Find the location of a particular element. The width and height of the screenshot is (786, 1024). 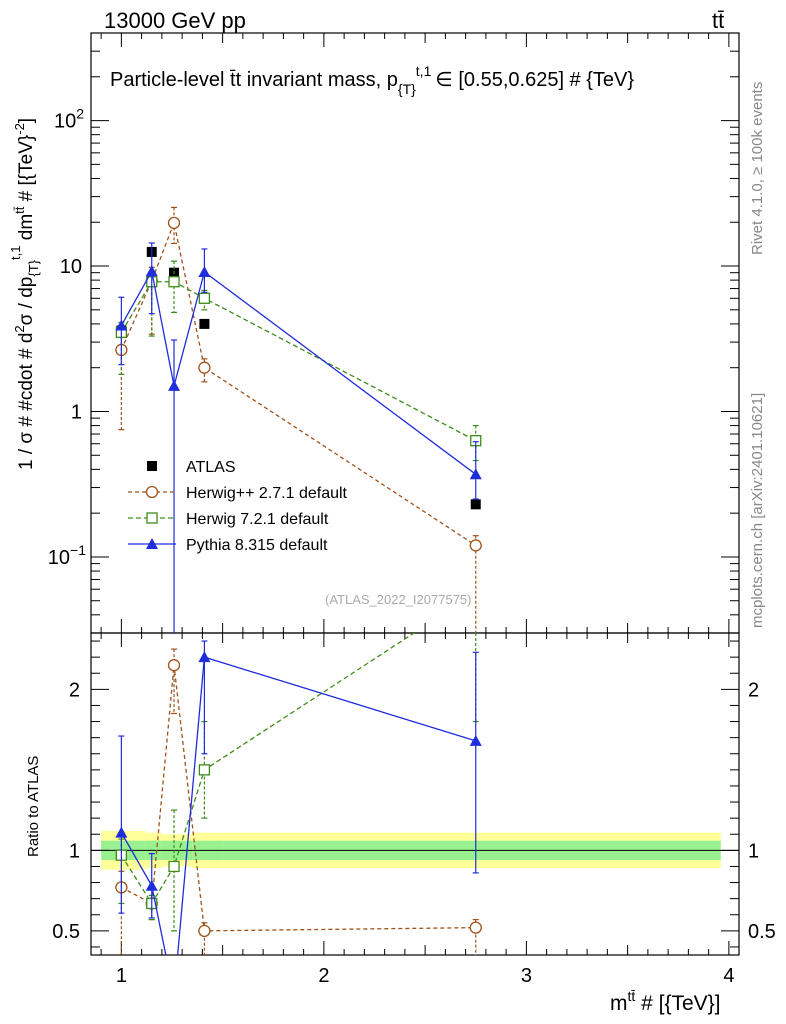

legend-entry: Pythia 8.315 default is located at coordinates (228, 545).